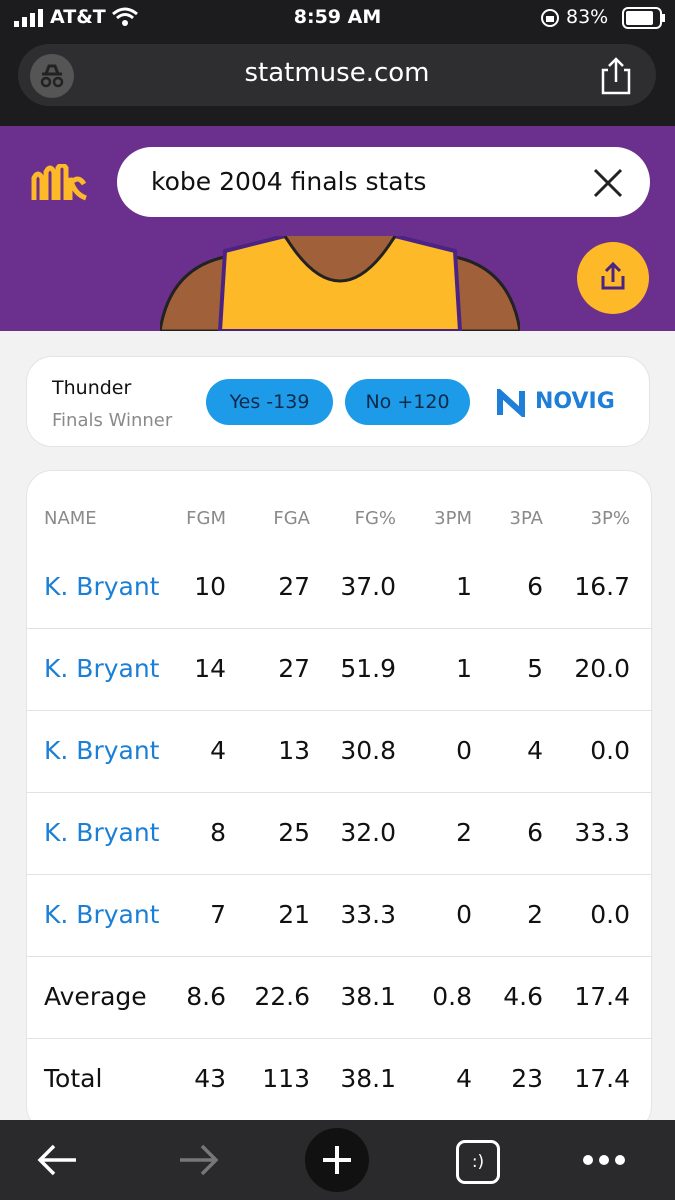  I want to click on back-button, so click(58, 1160).